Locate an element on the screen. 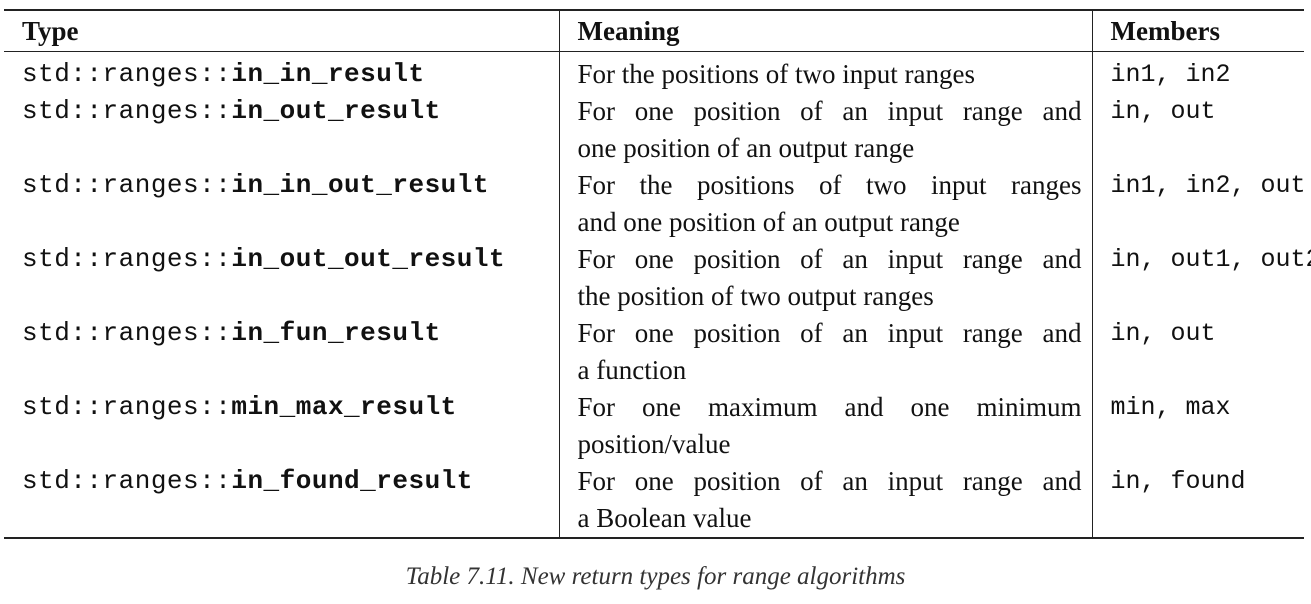 This screenshot has height=604, width=1311. type-cell: std::ranges::in_out_out_result is located at coordinates (281, 278).